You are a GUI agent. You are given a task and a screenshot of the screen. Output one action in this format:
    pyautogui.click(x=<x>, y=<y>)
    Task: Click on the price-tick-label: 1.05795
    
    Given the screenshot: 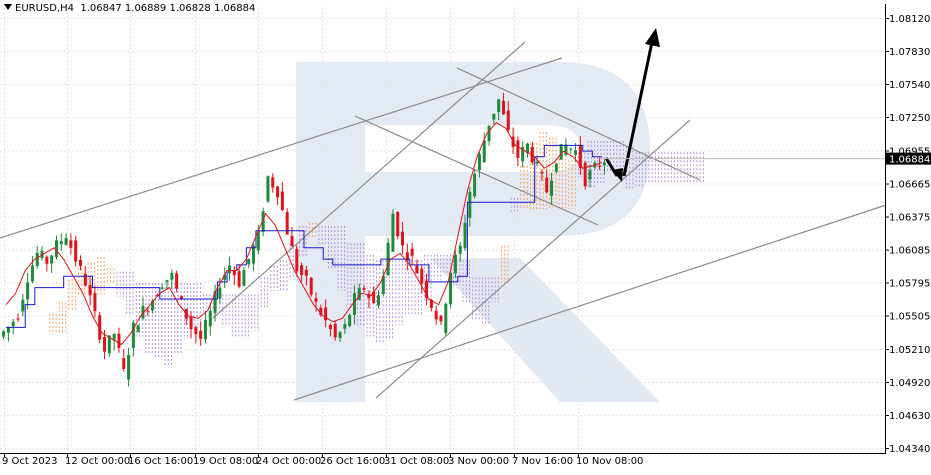 What is the action you would take?
    pyautogui.click(x=909, y=283)
    